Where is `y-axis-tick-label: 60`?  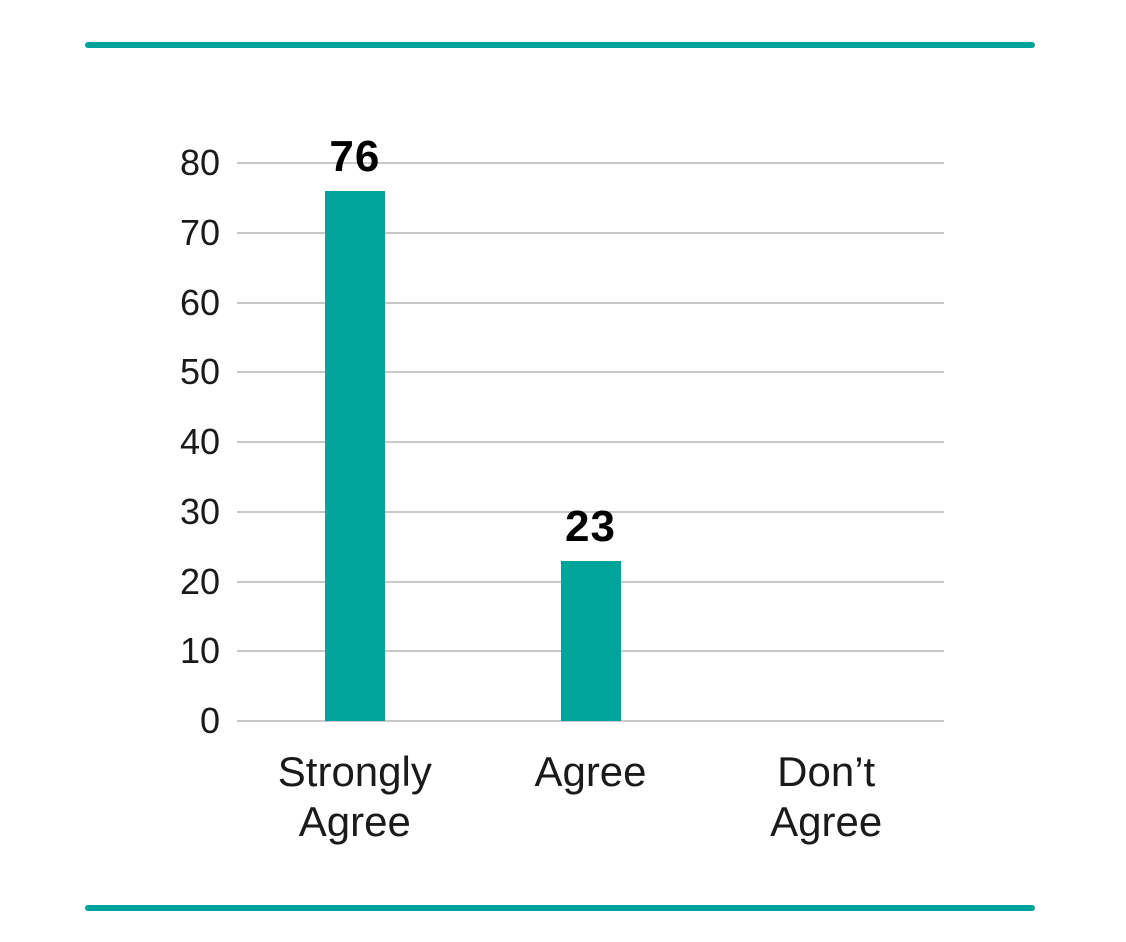 y-axis-tick-label: 60 is located at coordinates (199, 302).